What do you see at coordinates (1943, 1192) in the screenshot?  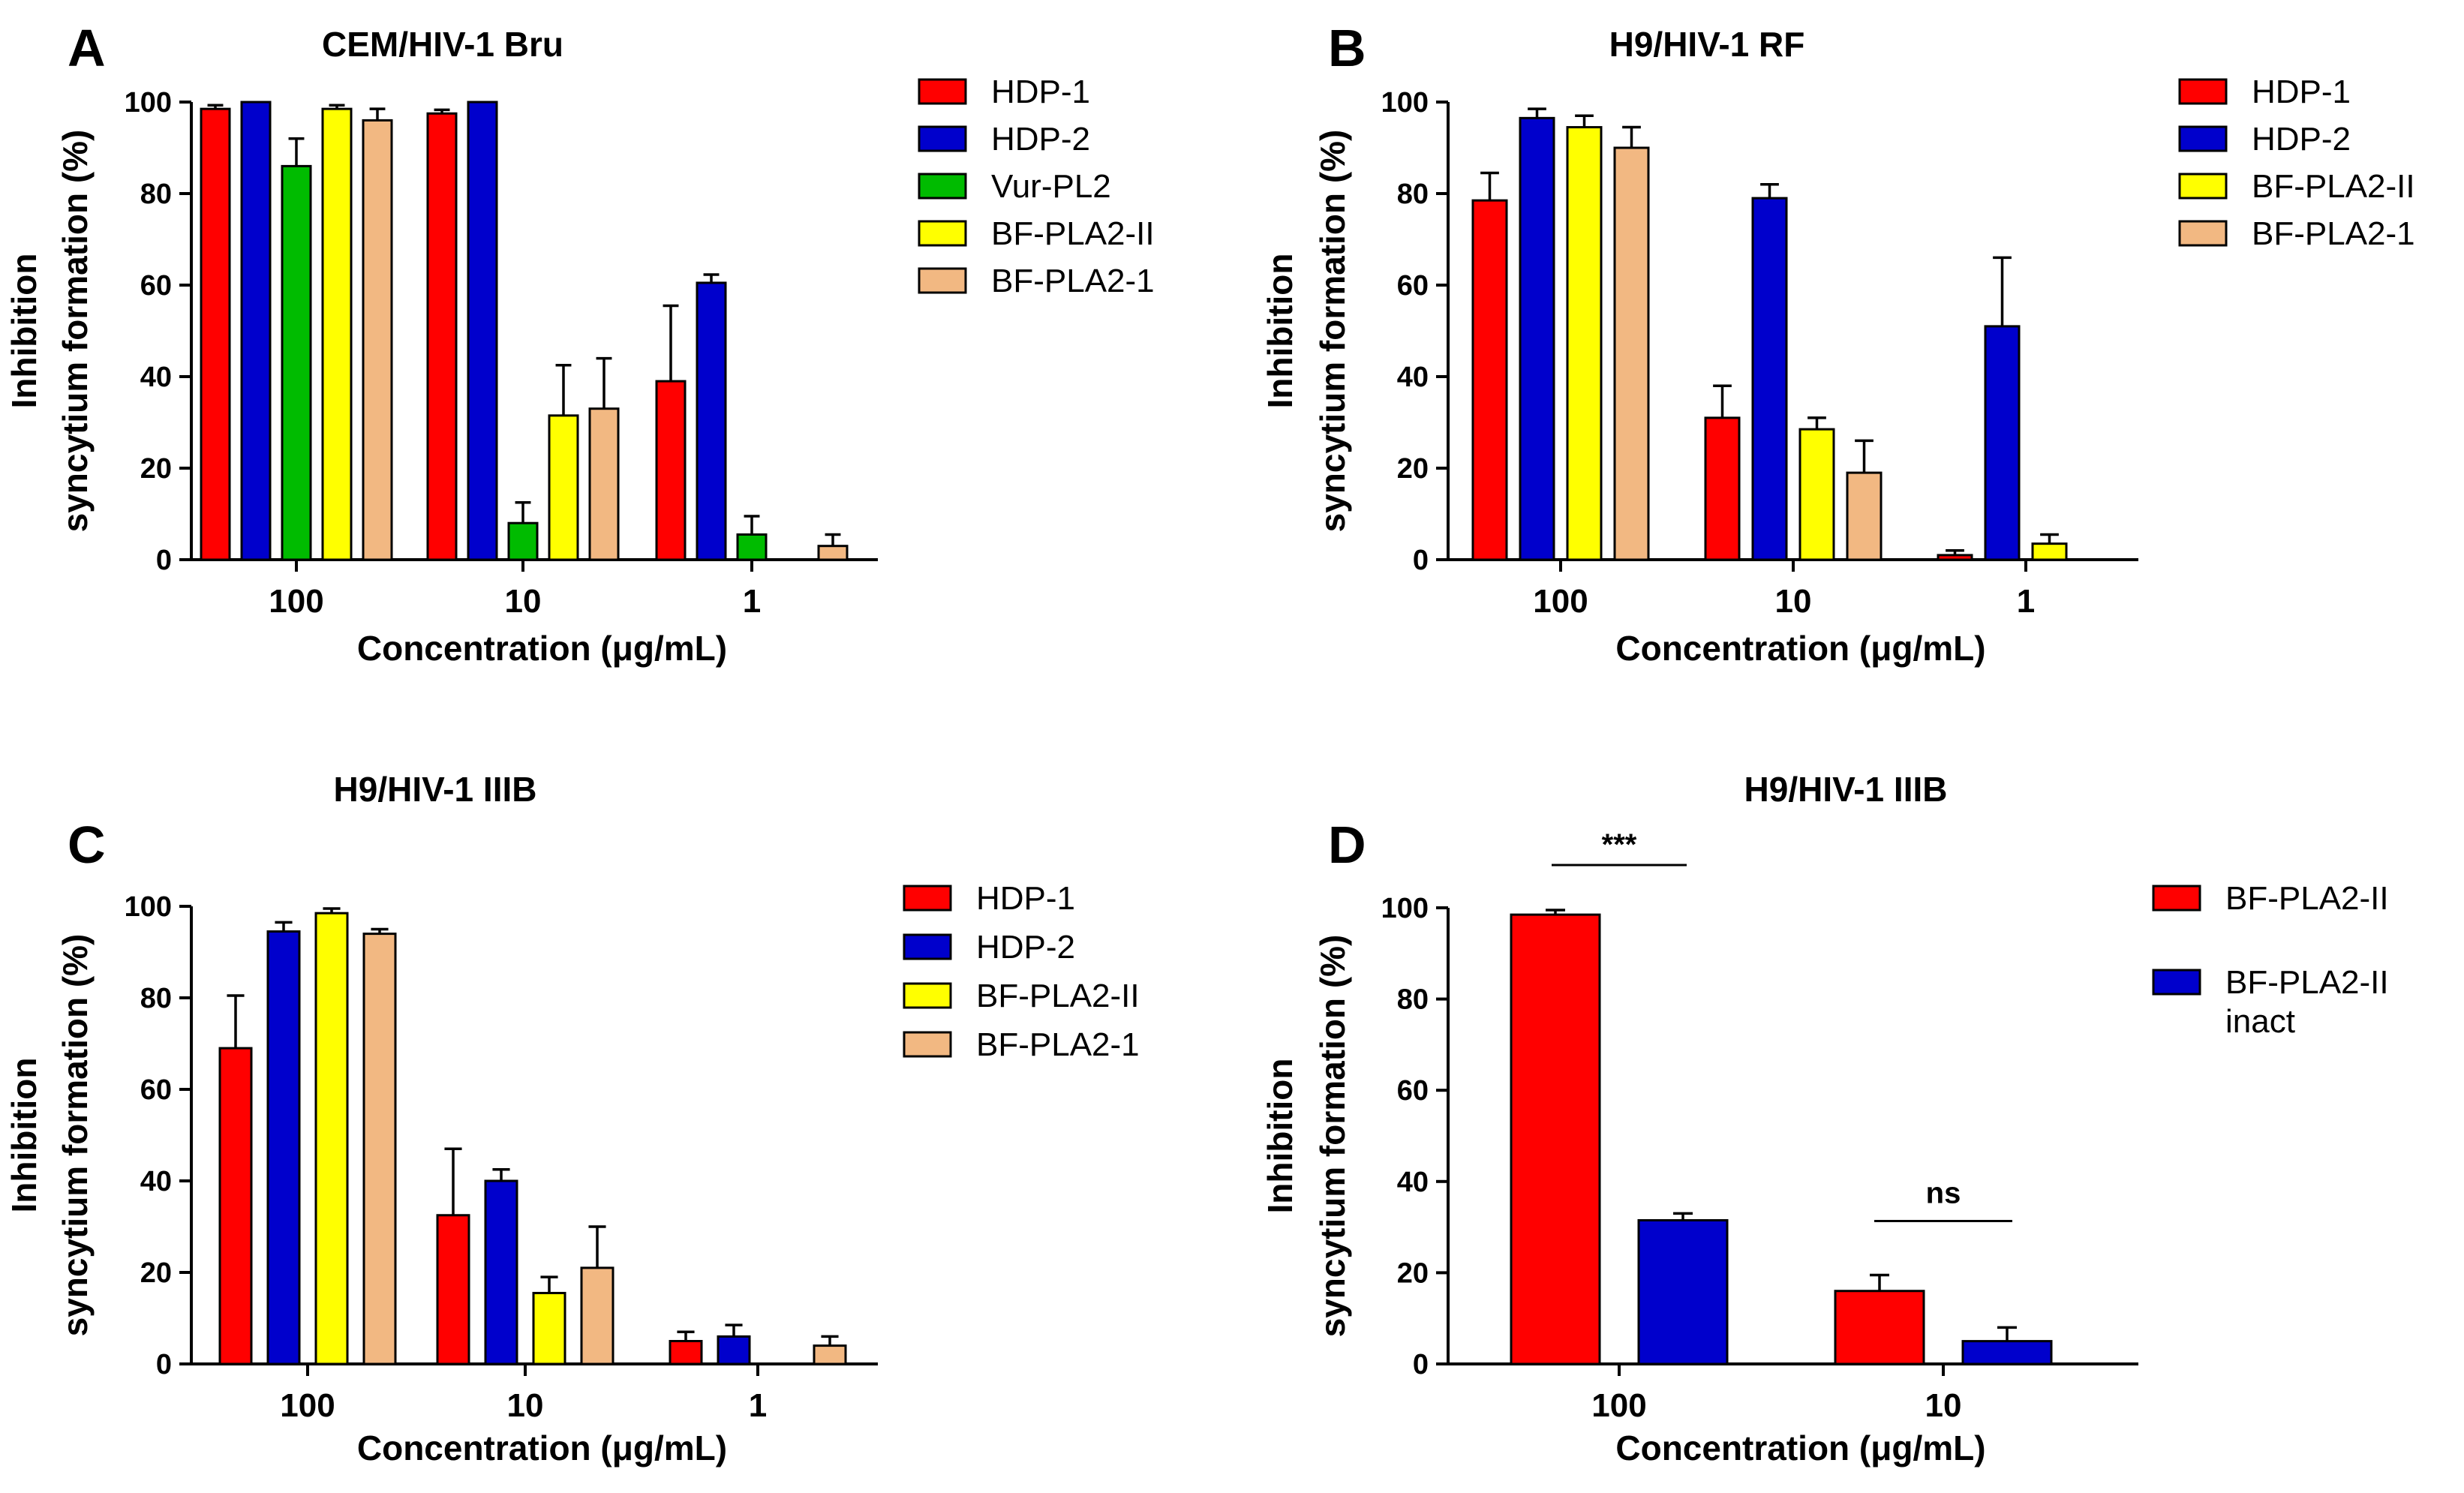 I see `significance-label: ns` at bounding box center [1943, 1192].